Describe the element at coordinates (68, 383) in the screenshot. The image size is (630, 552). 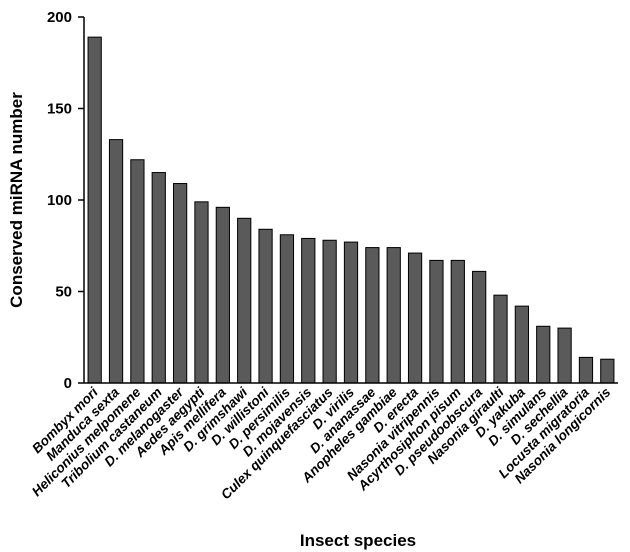
I see `y-tick-label: 0` at that location.